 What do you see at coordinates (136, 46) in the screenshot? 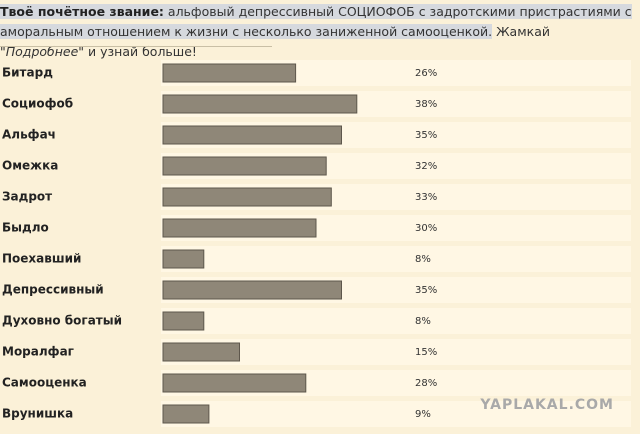
I see `divider` at bounding box center [136, 46].